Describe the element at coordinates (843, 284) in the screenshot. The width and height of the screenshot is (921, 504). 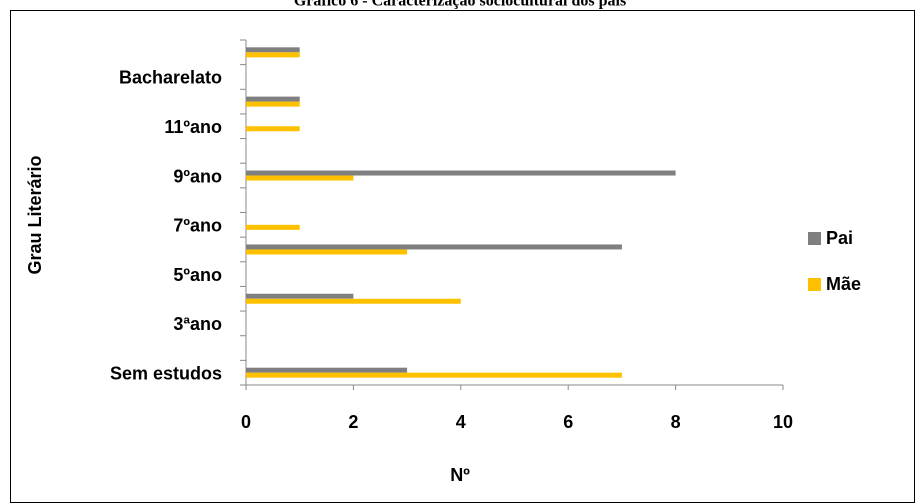
I see `legend-label: Mãe` at that location.